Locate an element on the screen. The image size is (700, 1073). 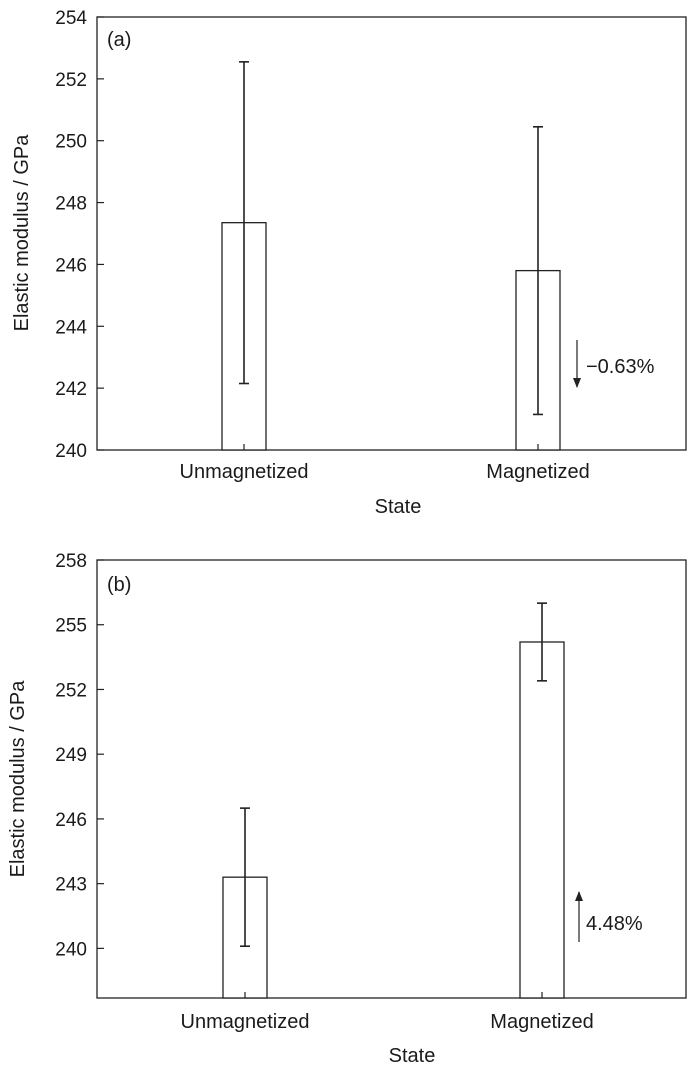
y-tick-label: 242 is located at coordinates (71, 389).